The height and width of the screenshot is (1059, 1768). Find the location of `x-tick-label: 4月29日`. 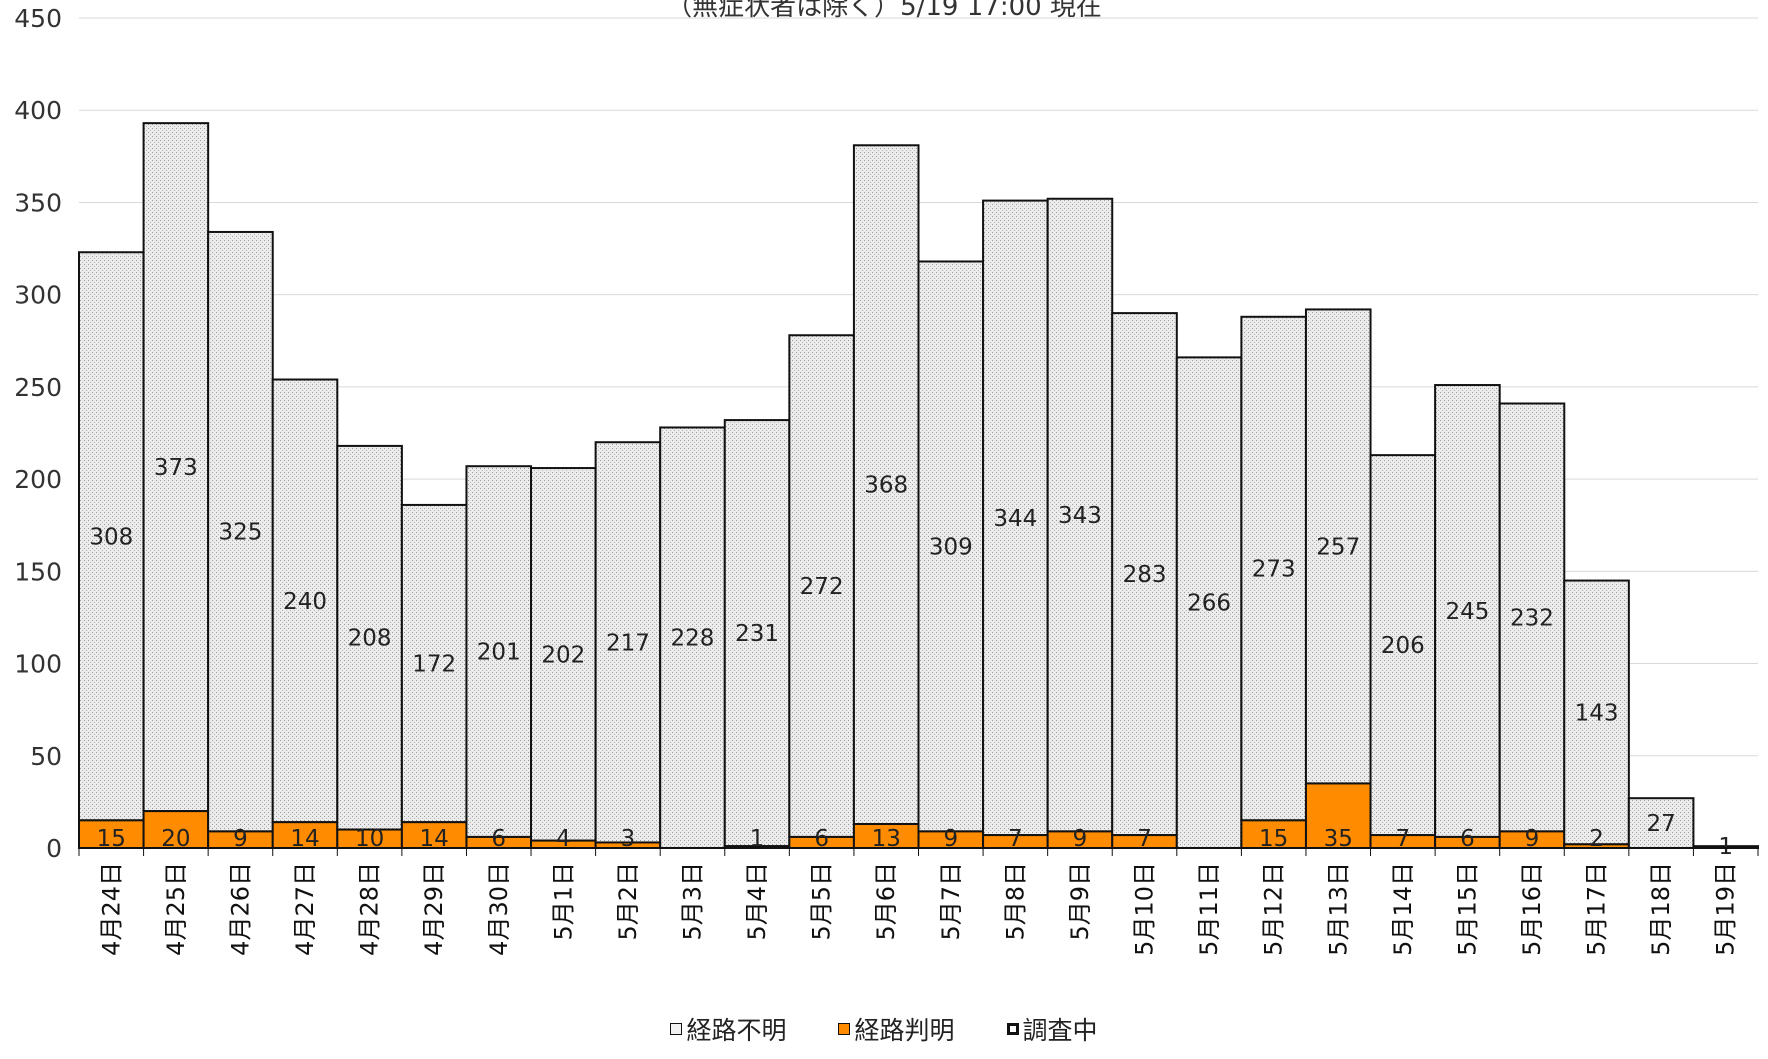

x-tick-label: 4月29日 is located at coordinates (434, 909).